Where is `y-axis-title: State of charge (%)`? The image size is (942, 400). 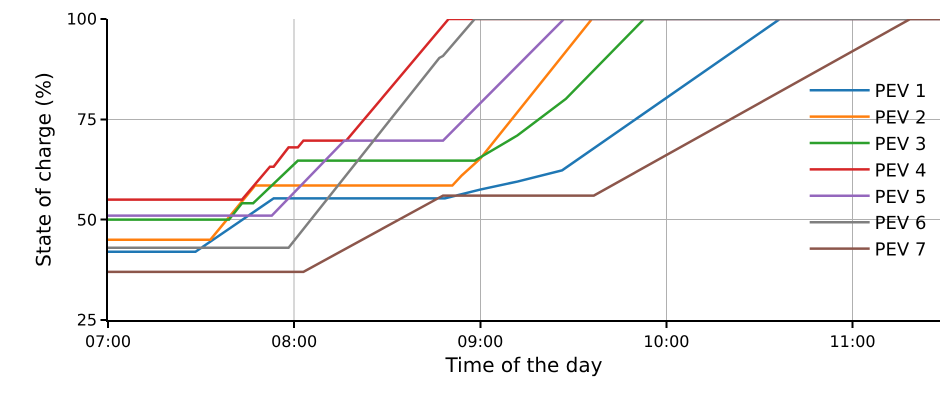
y-axis-title: State of charge (%) is located at coordinates (44, 169).